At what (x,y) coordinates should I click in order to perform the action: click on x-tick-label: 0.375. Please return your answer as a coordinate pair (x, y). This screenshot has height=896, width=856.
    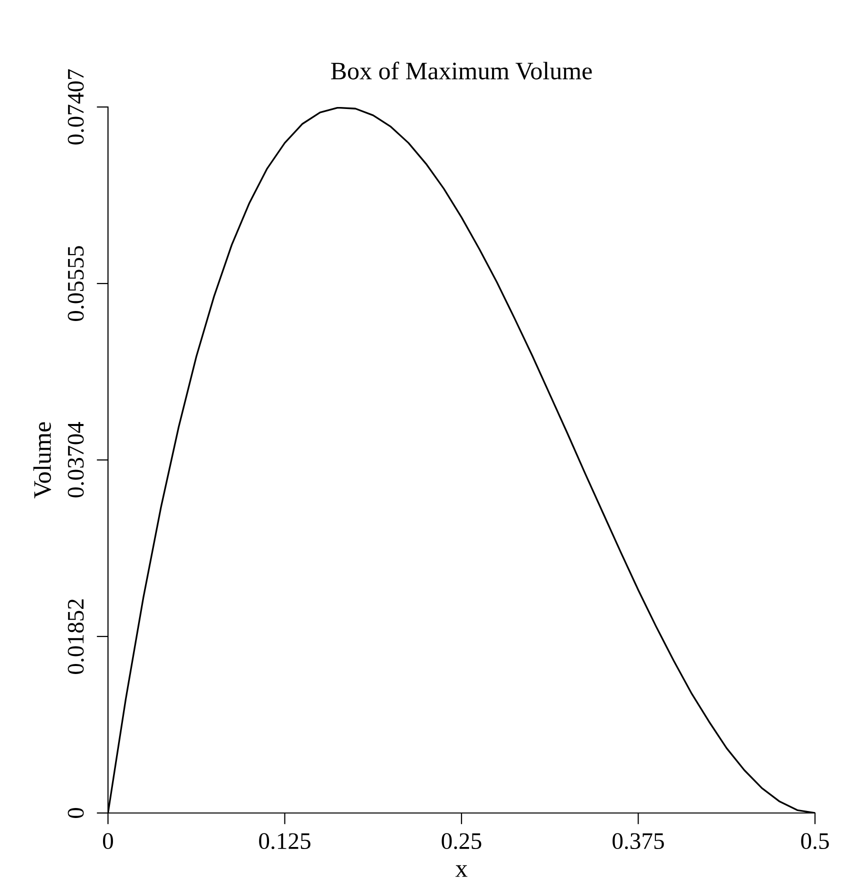
    Looking at the image, I should click on (638, 841).